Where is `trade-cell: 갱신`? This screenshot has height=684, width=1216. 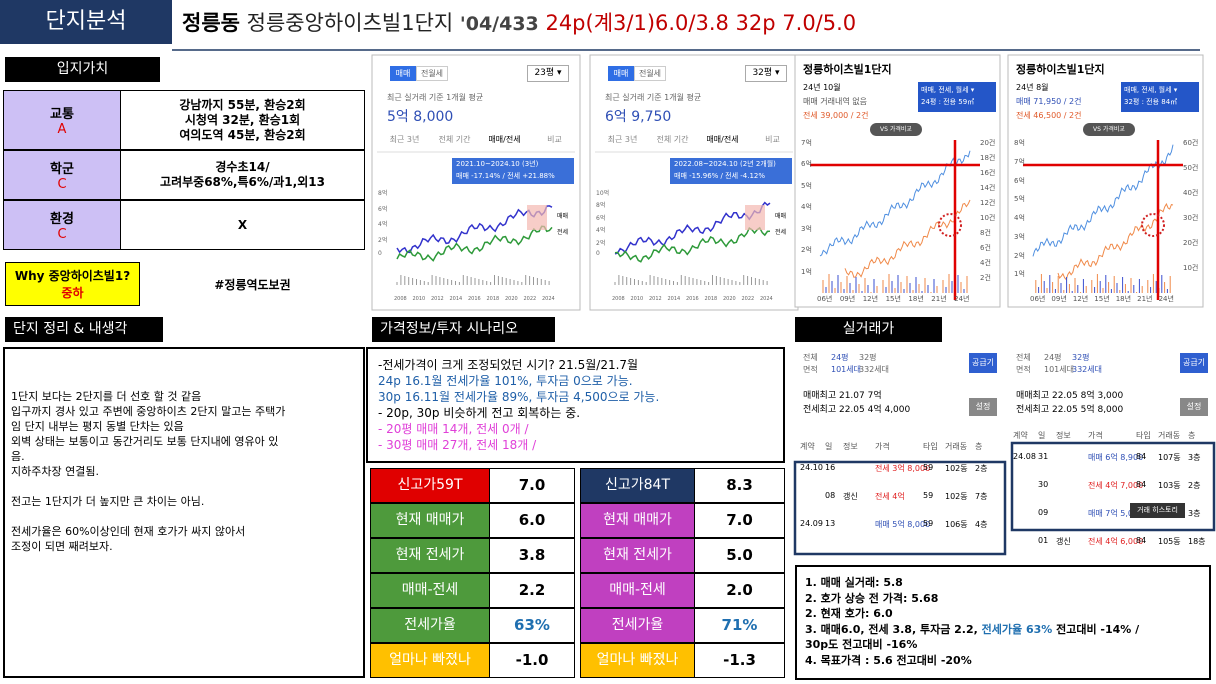
trade-cell: 갱신 is located at coordinates (1063, 541).